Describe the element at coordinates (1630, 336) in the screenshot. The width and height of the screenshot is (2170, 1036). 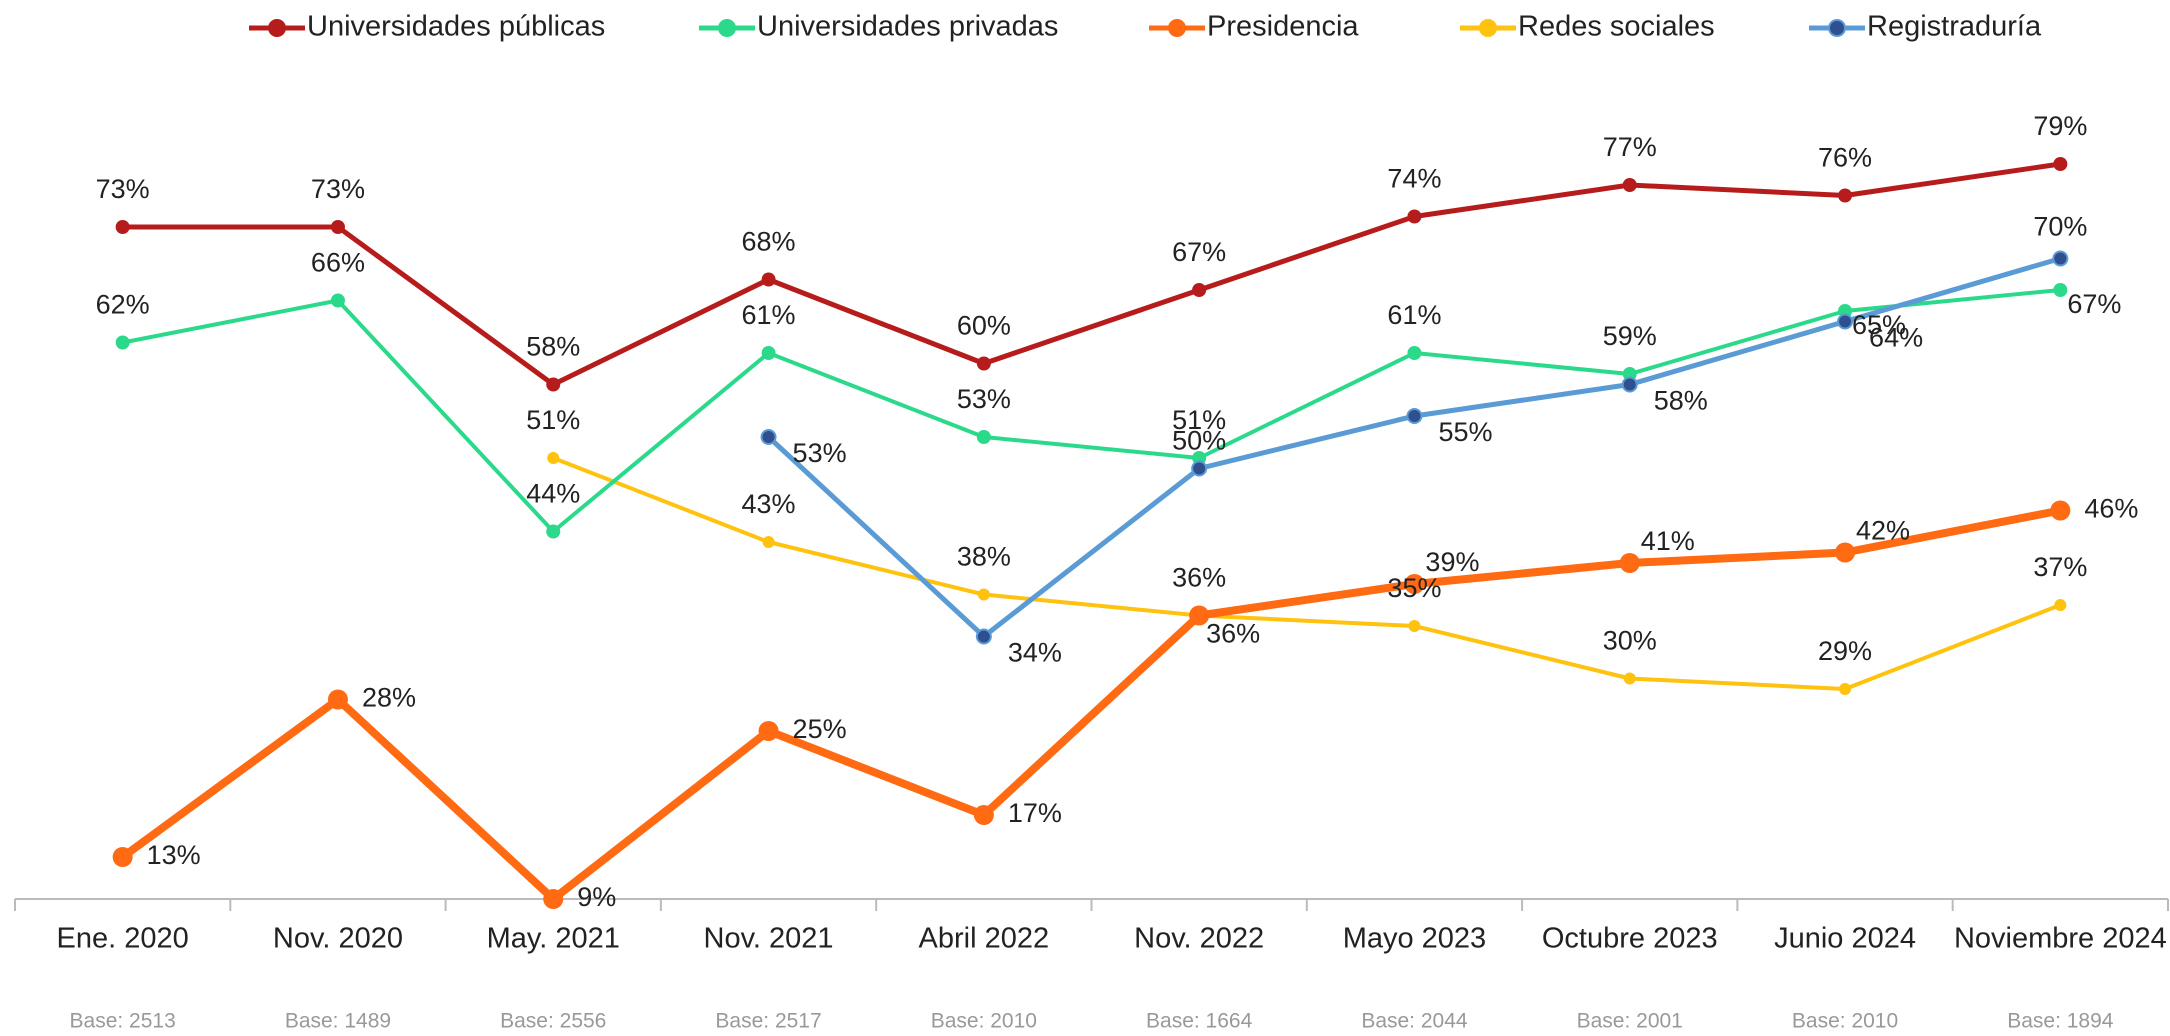
I see `data-label: 59%` at that location.